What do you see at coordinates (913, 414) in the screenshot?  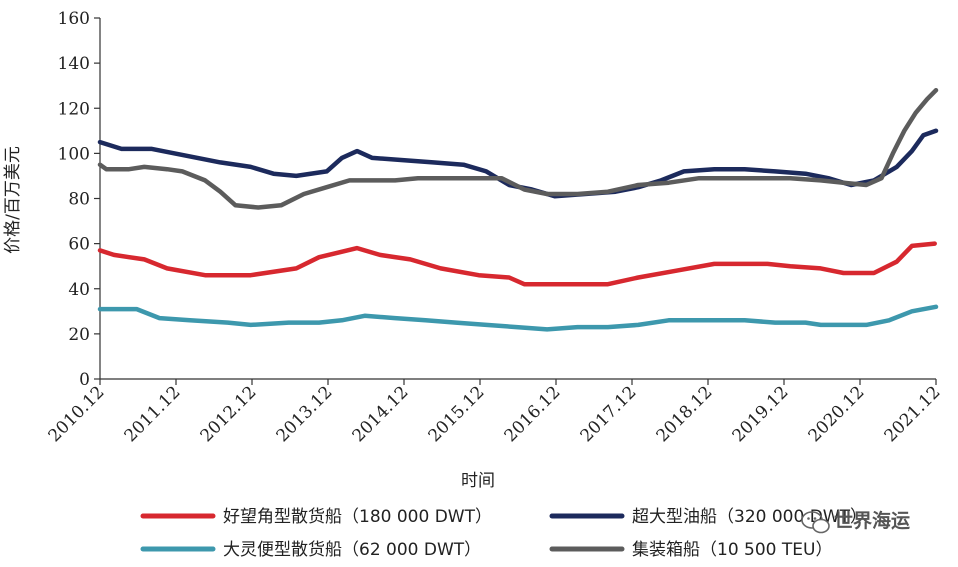 I see `x-tick-label: 2021.12` at bounding box center [913, 414].